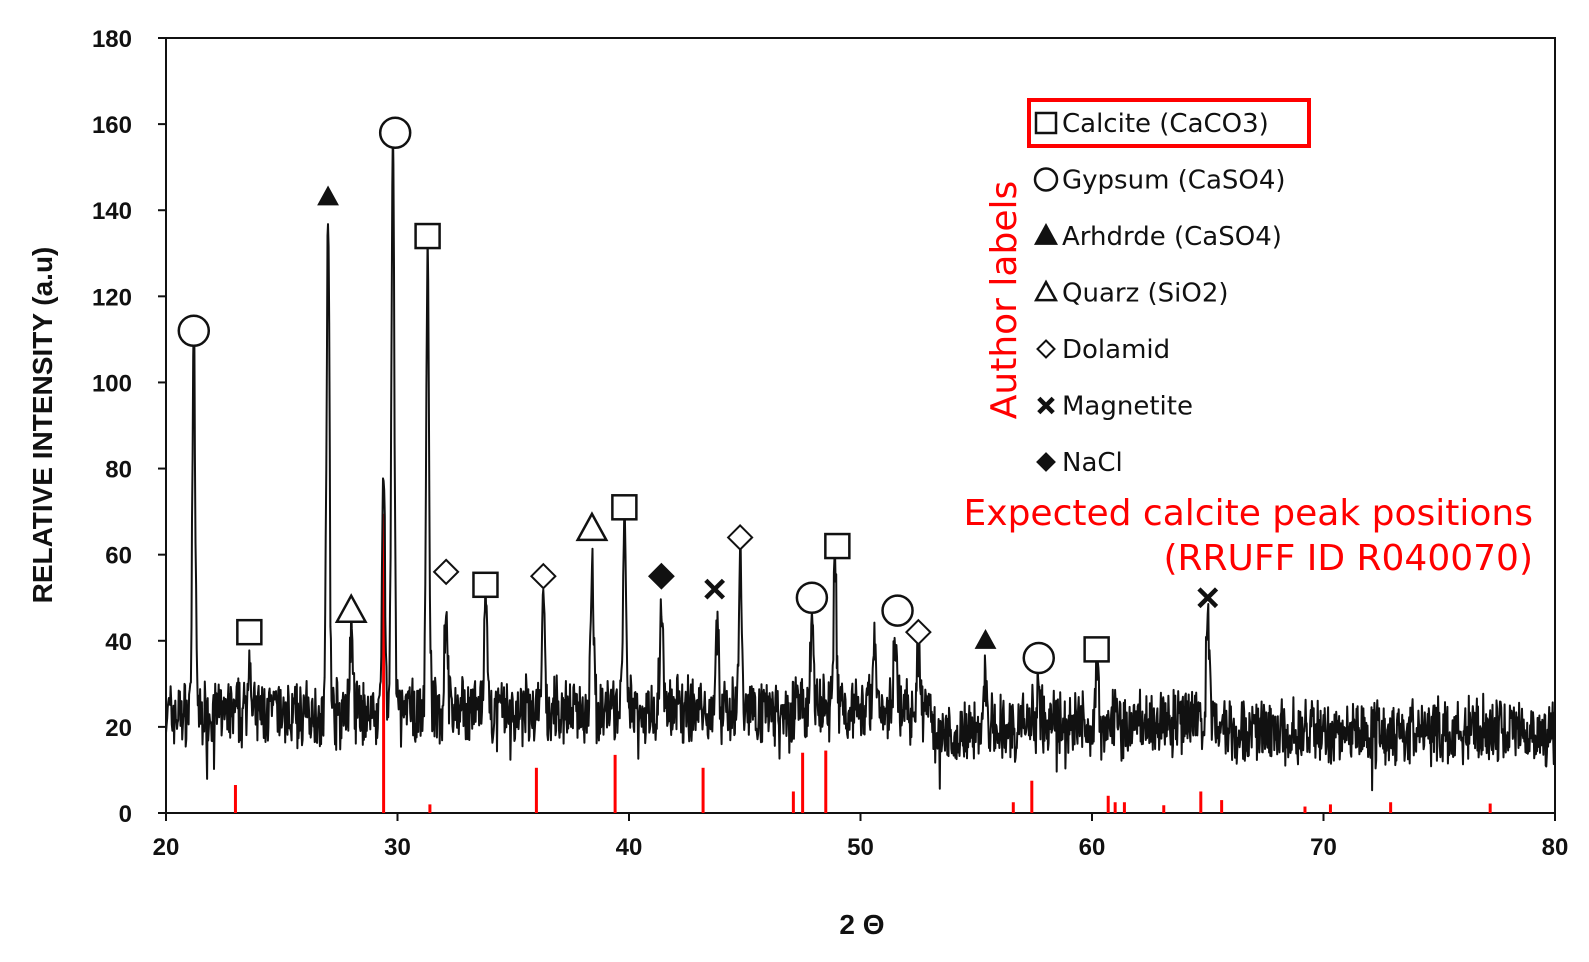 This screenshot has height=962, width=1589. What do you see at coordinates (1116, 350) in the screenshot?
I see `legend-label: Dolamid` at bounding box center [1116, 350].